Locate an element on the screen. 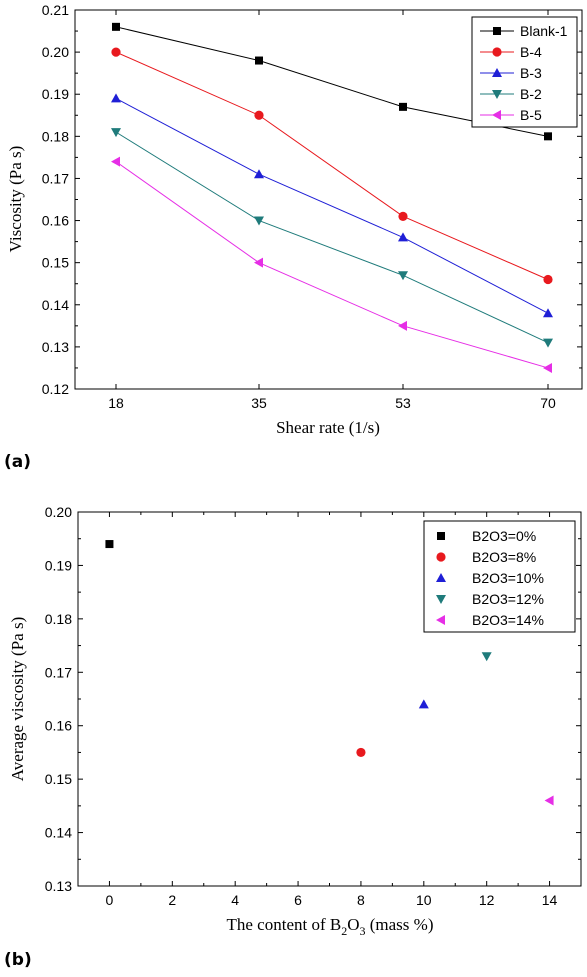 The width and height of the screenshot is (587, 977). x-tick-label-b: 0 is located at coordinates (110, 900).